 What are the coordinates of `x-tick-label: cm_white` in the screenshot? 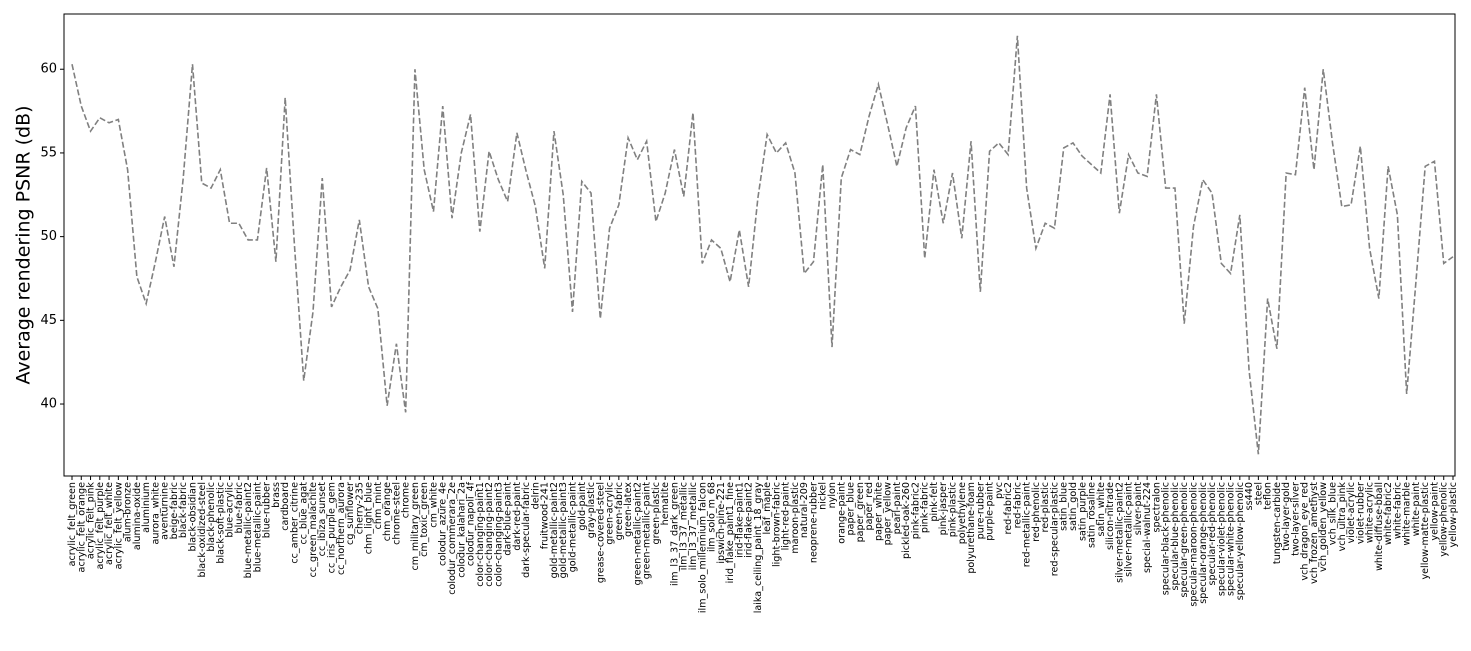 It's located at (433, 505).